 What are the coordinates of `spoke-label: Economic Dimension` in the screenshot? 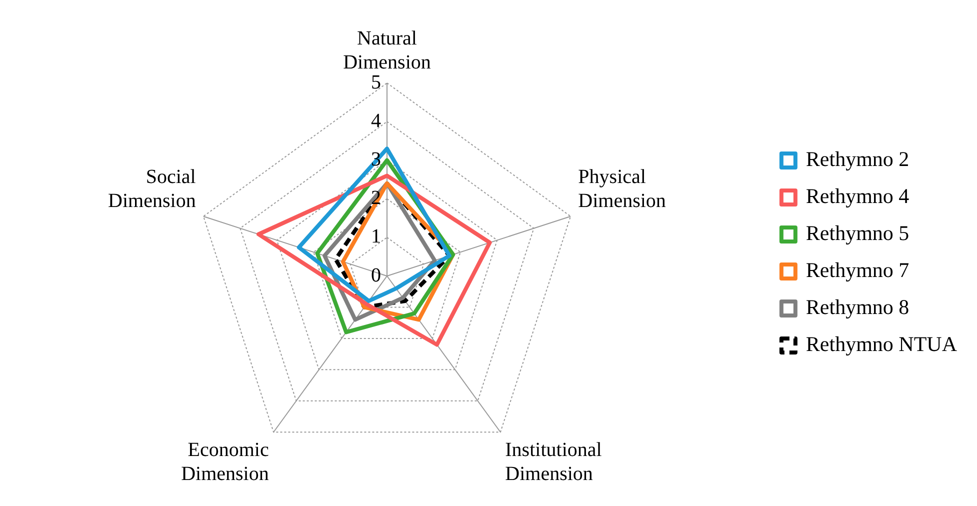 It's located at (225, 461).